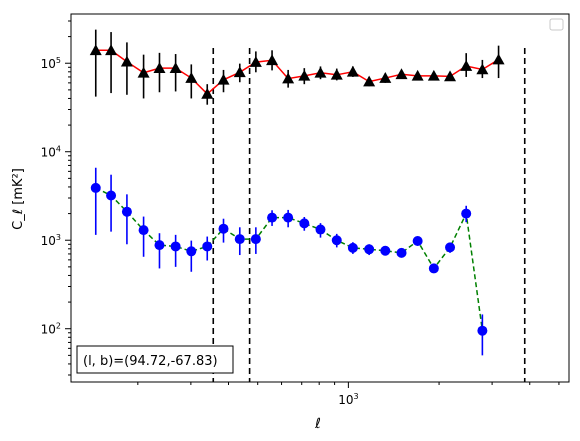 The image size is (580, 441). Describe the element at coordinates (51, 240) in the screenshot. I see `y-tick-label: 103` at that location.